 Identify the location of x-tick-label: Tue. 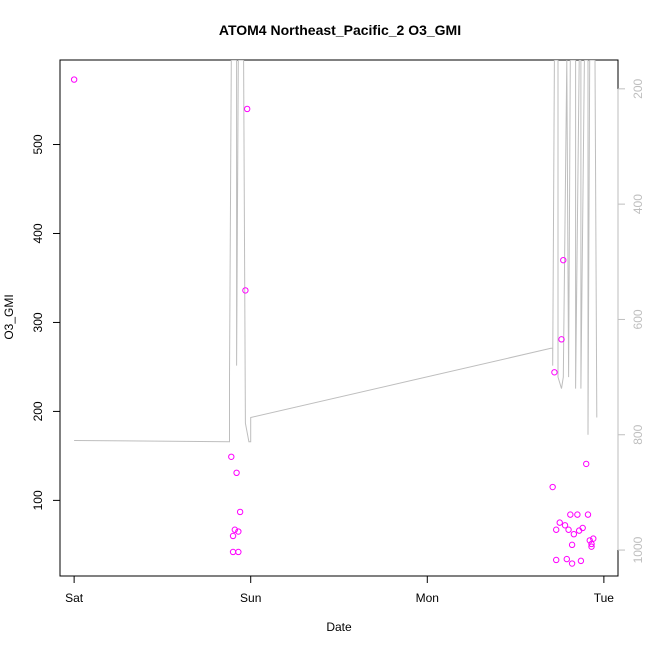
(604, 598).